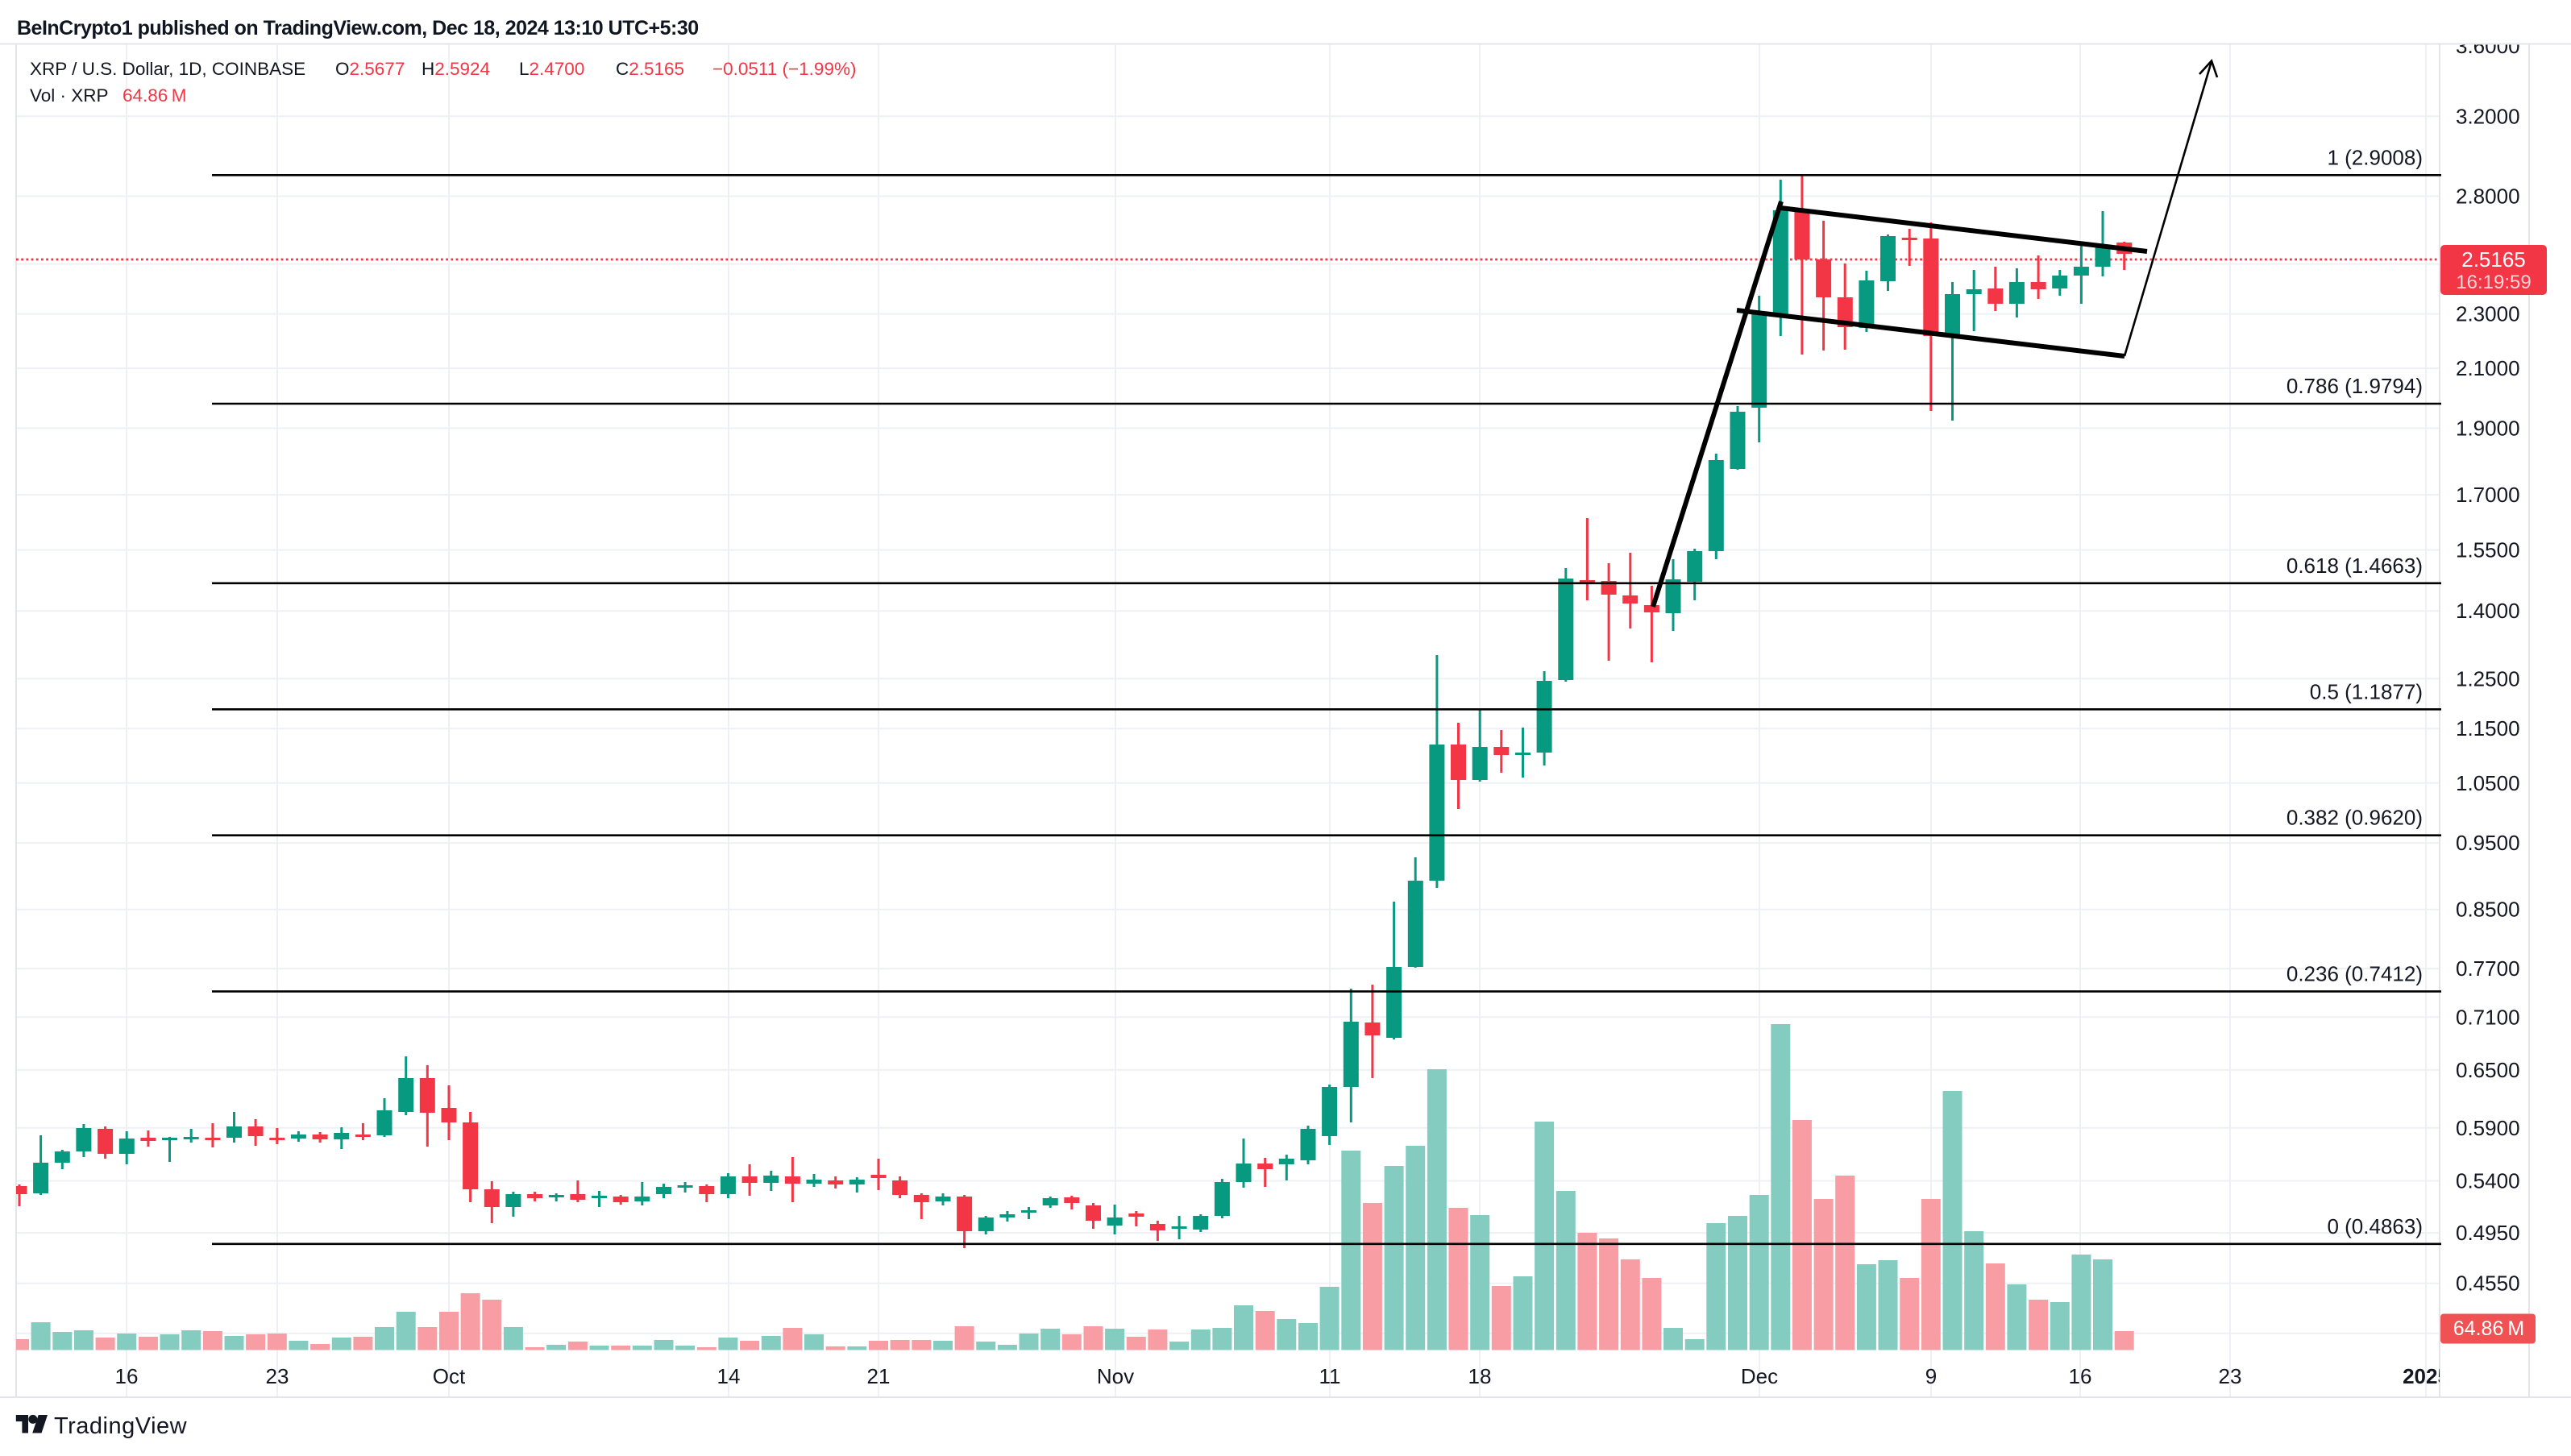  I want to click on svg-text: 0.4550, so click(2488, 1283).